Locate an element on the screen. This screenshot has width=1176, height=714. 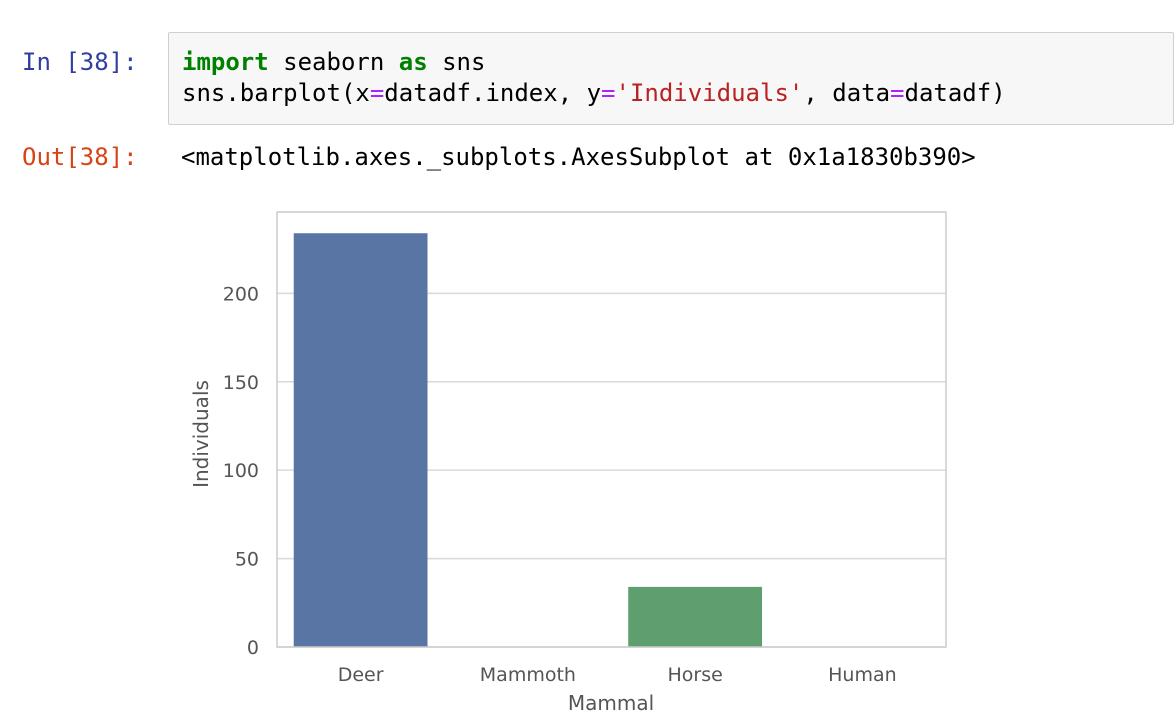
x-tick-label: Deer is located at coordinates (361, 675).